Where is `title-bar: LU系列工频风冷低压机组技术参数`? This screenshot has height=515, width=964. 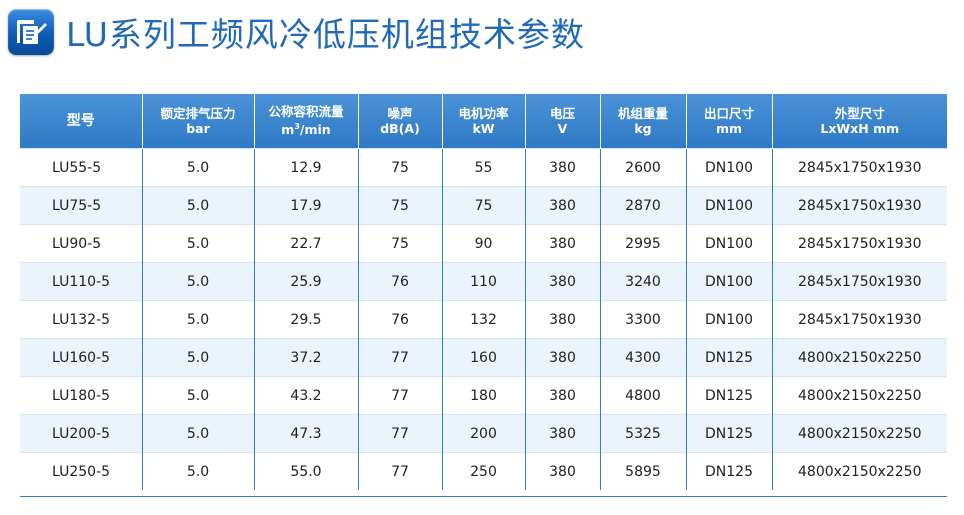 title-bar: LU系列工频风冷低压机组技术参数 is located at coordinates (296, 32).